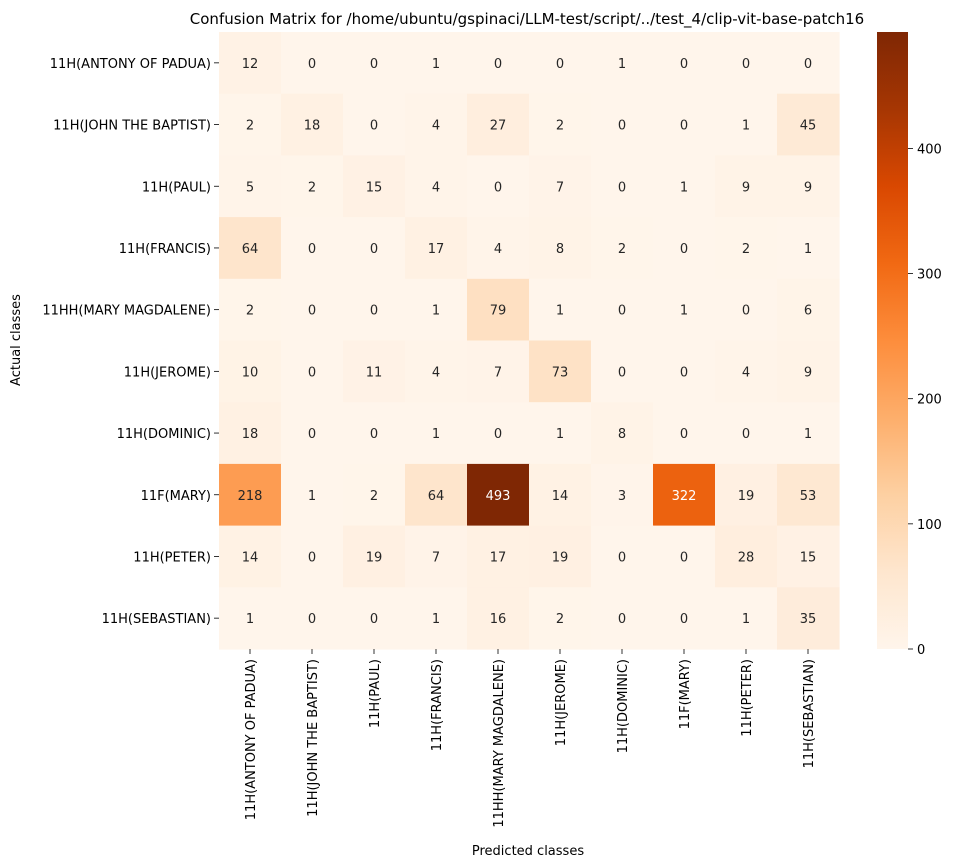 Image resolution: width=954 pixels, height=867 pixels. I want to click on colorbar, so click(892, 340).